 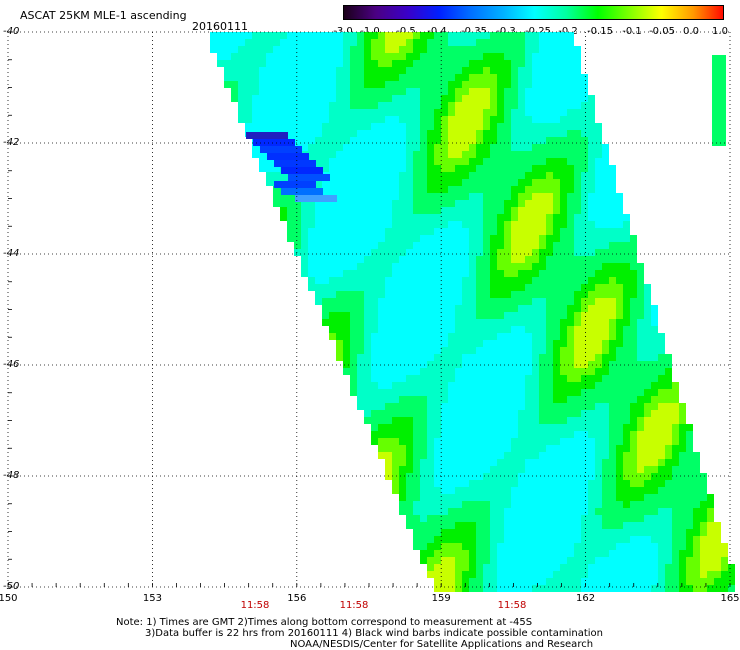 I want to click on colorbar, so click(x=533, y=12).